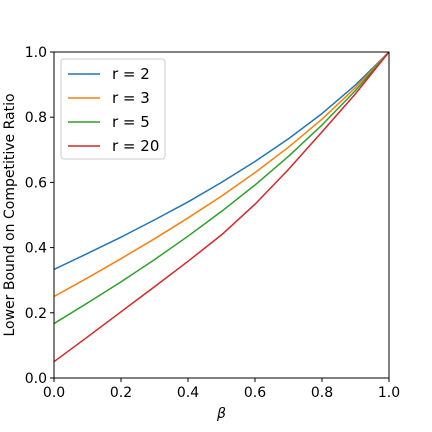 This screenshot has width=432, height=432. Describe the element at coordinates (188, 393) in the screenshot. I see `x-tick-label: 0.4` at that location.